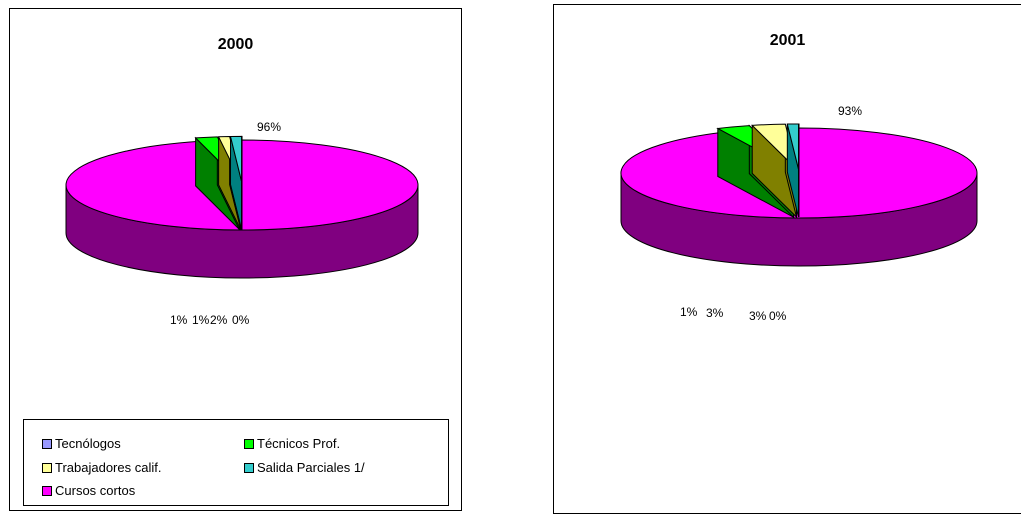  I want to click on chart-title: 2000, so click(235, 44).